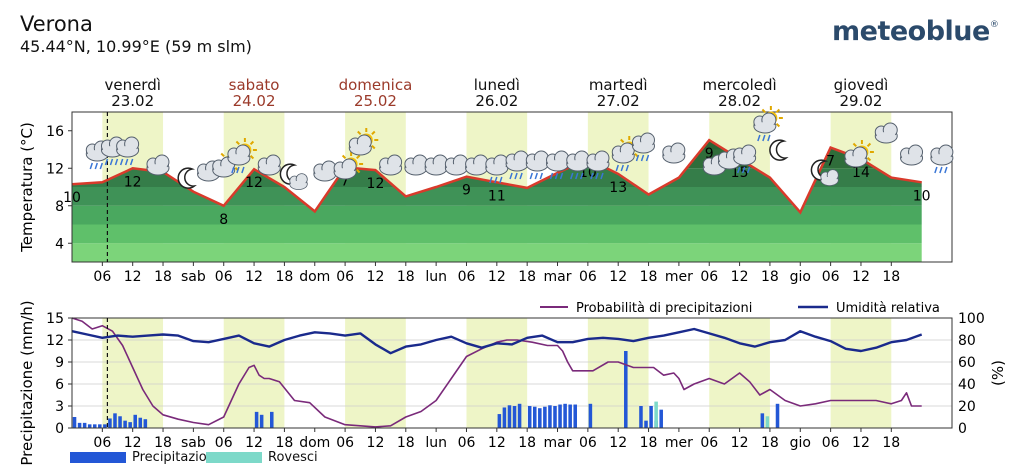  Describe the element at coordinates (800, 443) in the screenshot. I see `x-tick-label: gio` at that location.